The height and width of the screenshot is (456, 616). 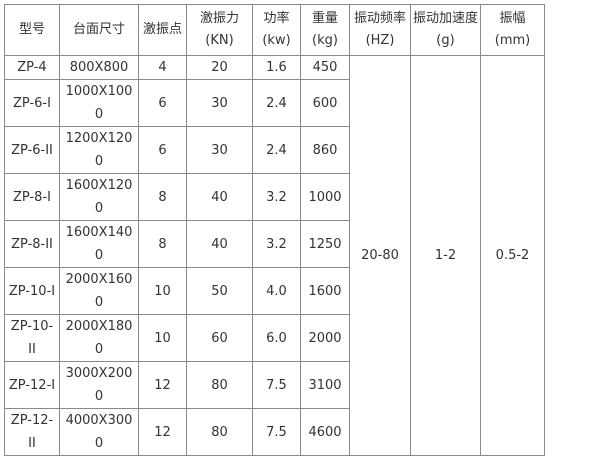 What do you see at coordinates (219, 67) in the screenshot?
I see `table-cell: 20` at bounding box center [219, 67].